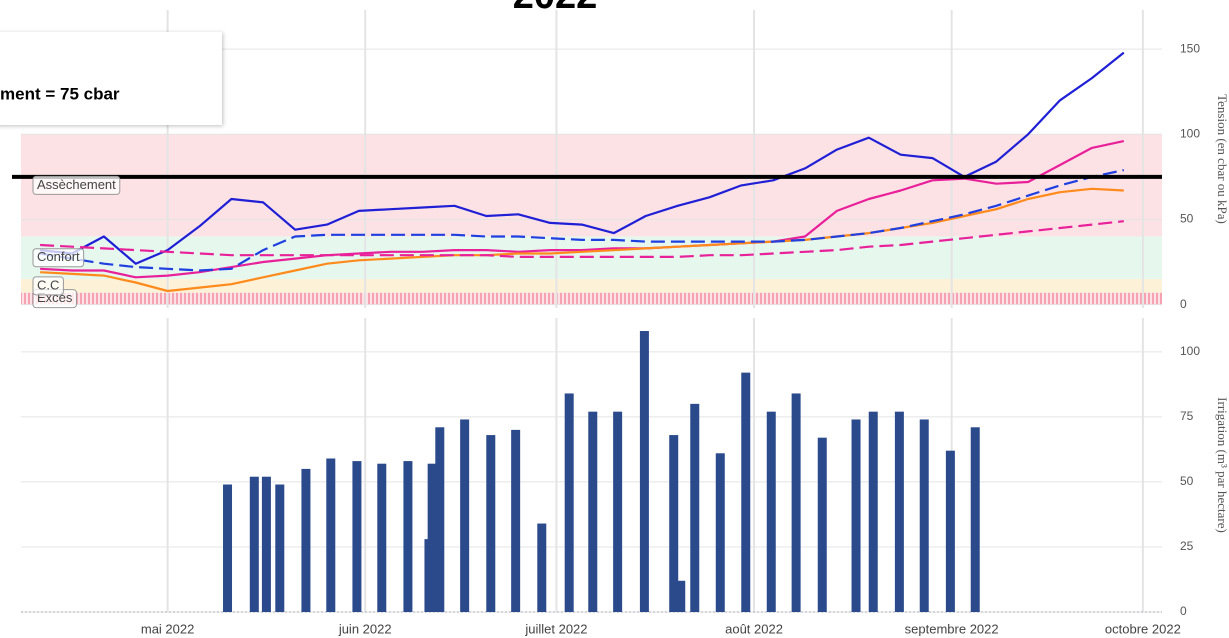 Image resolution: width=1229 pixels, height=638 pixels. I want to click on zone-label: Confort, so click(58, 256).